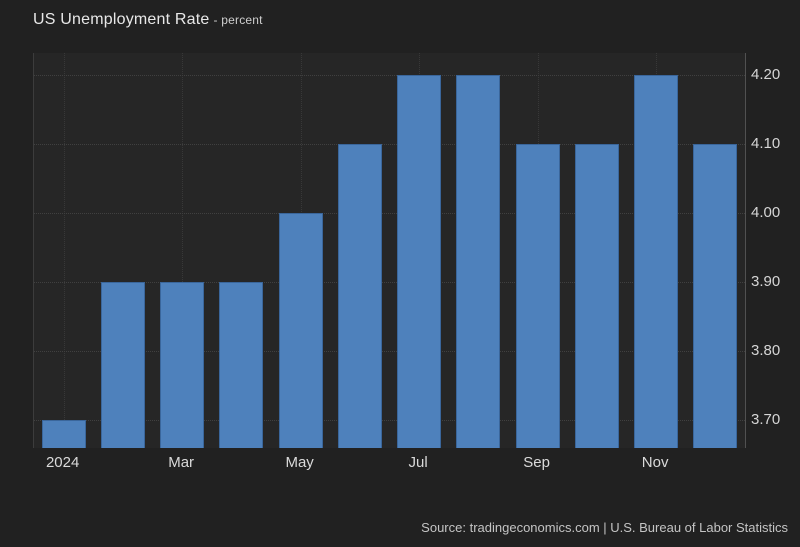 This screenshot has width=800, height=547. I want to click on bar-feb-2024, so click(122, 365).